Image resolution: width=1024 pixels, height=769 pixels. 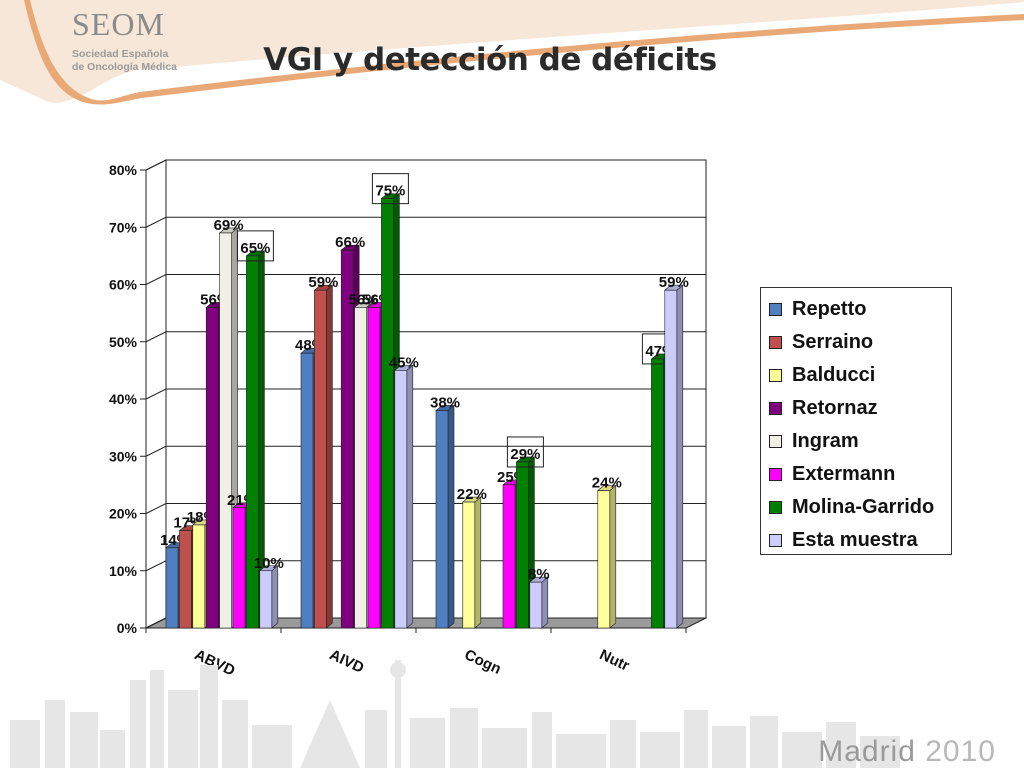 I want to click on data-label: 65%, so click(x=255, y=248).